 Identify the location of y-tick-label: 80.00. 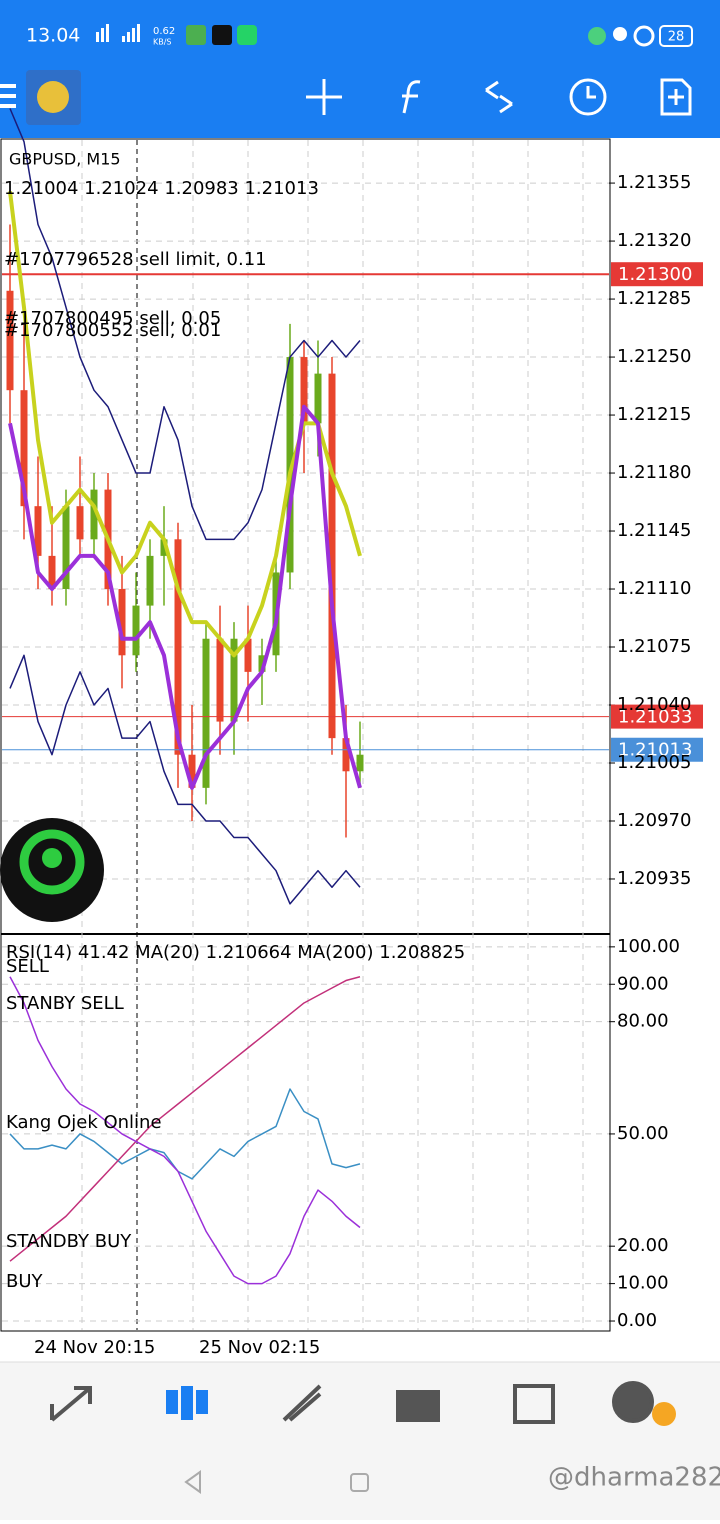
(643, 1021).